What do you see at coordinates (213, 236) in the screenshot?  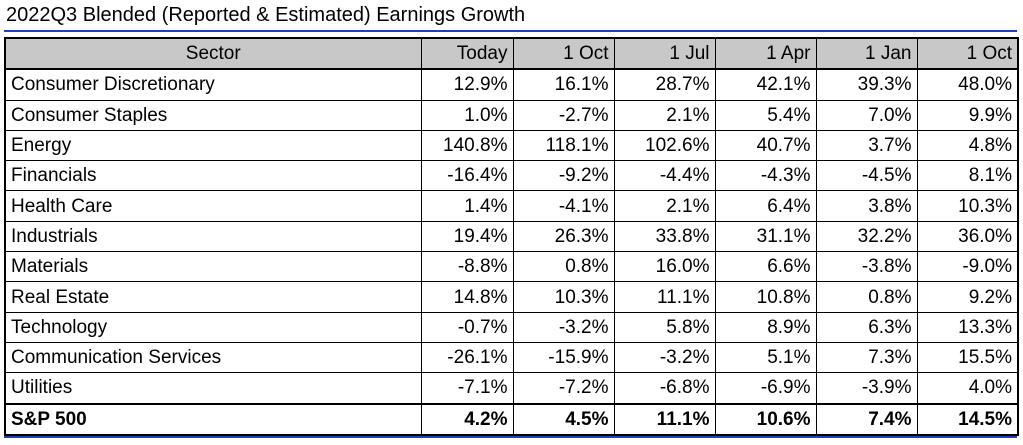 I see `sector-cell: Industrials` at bounding box center [213, 236].